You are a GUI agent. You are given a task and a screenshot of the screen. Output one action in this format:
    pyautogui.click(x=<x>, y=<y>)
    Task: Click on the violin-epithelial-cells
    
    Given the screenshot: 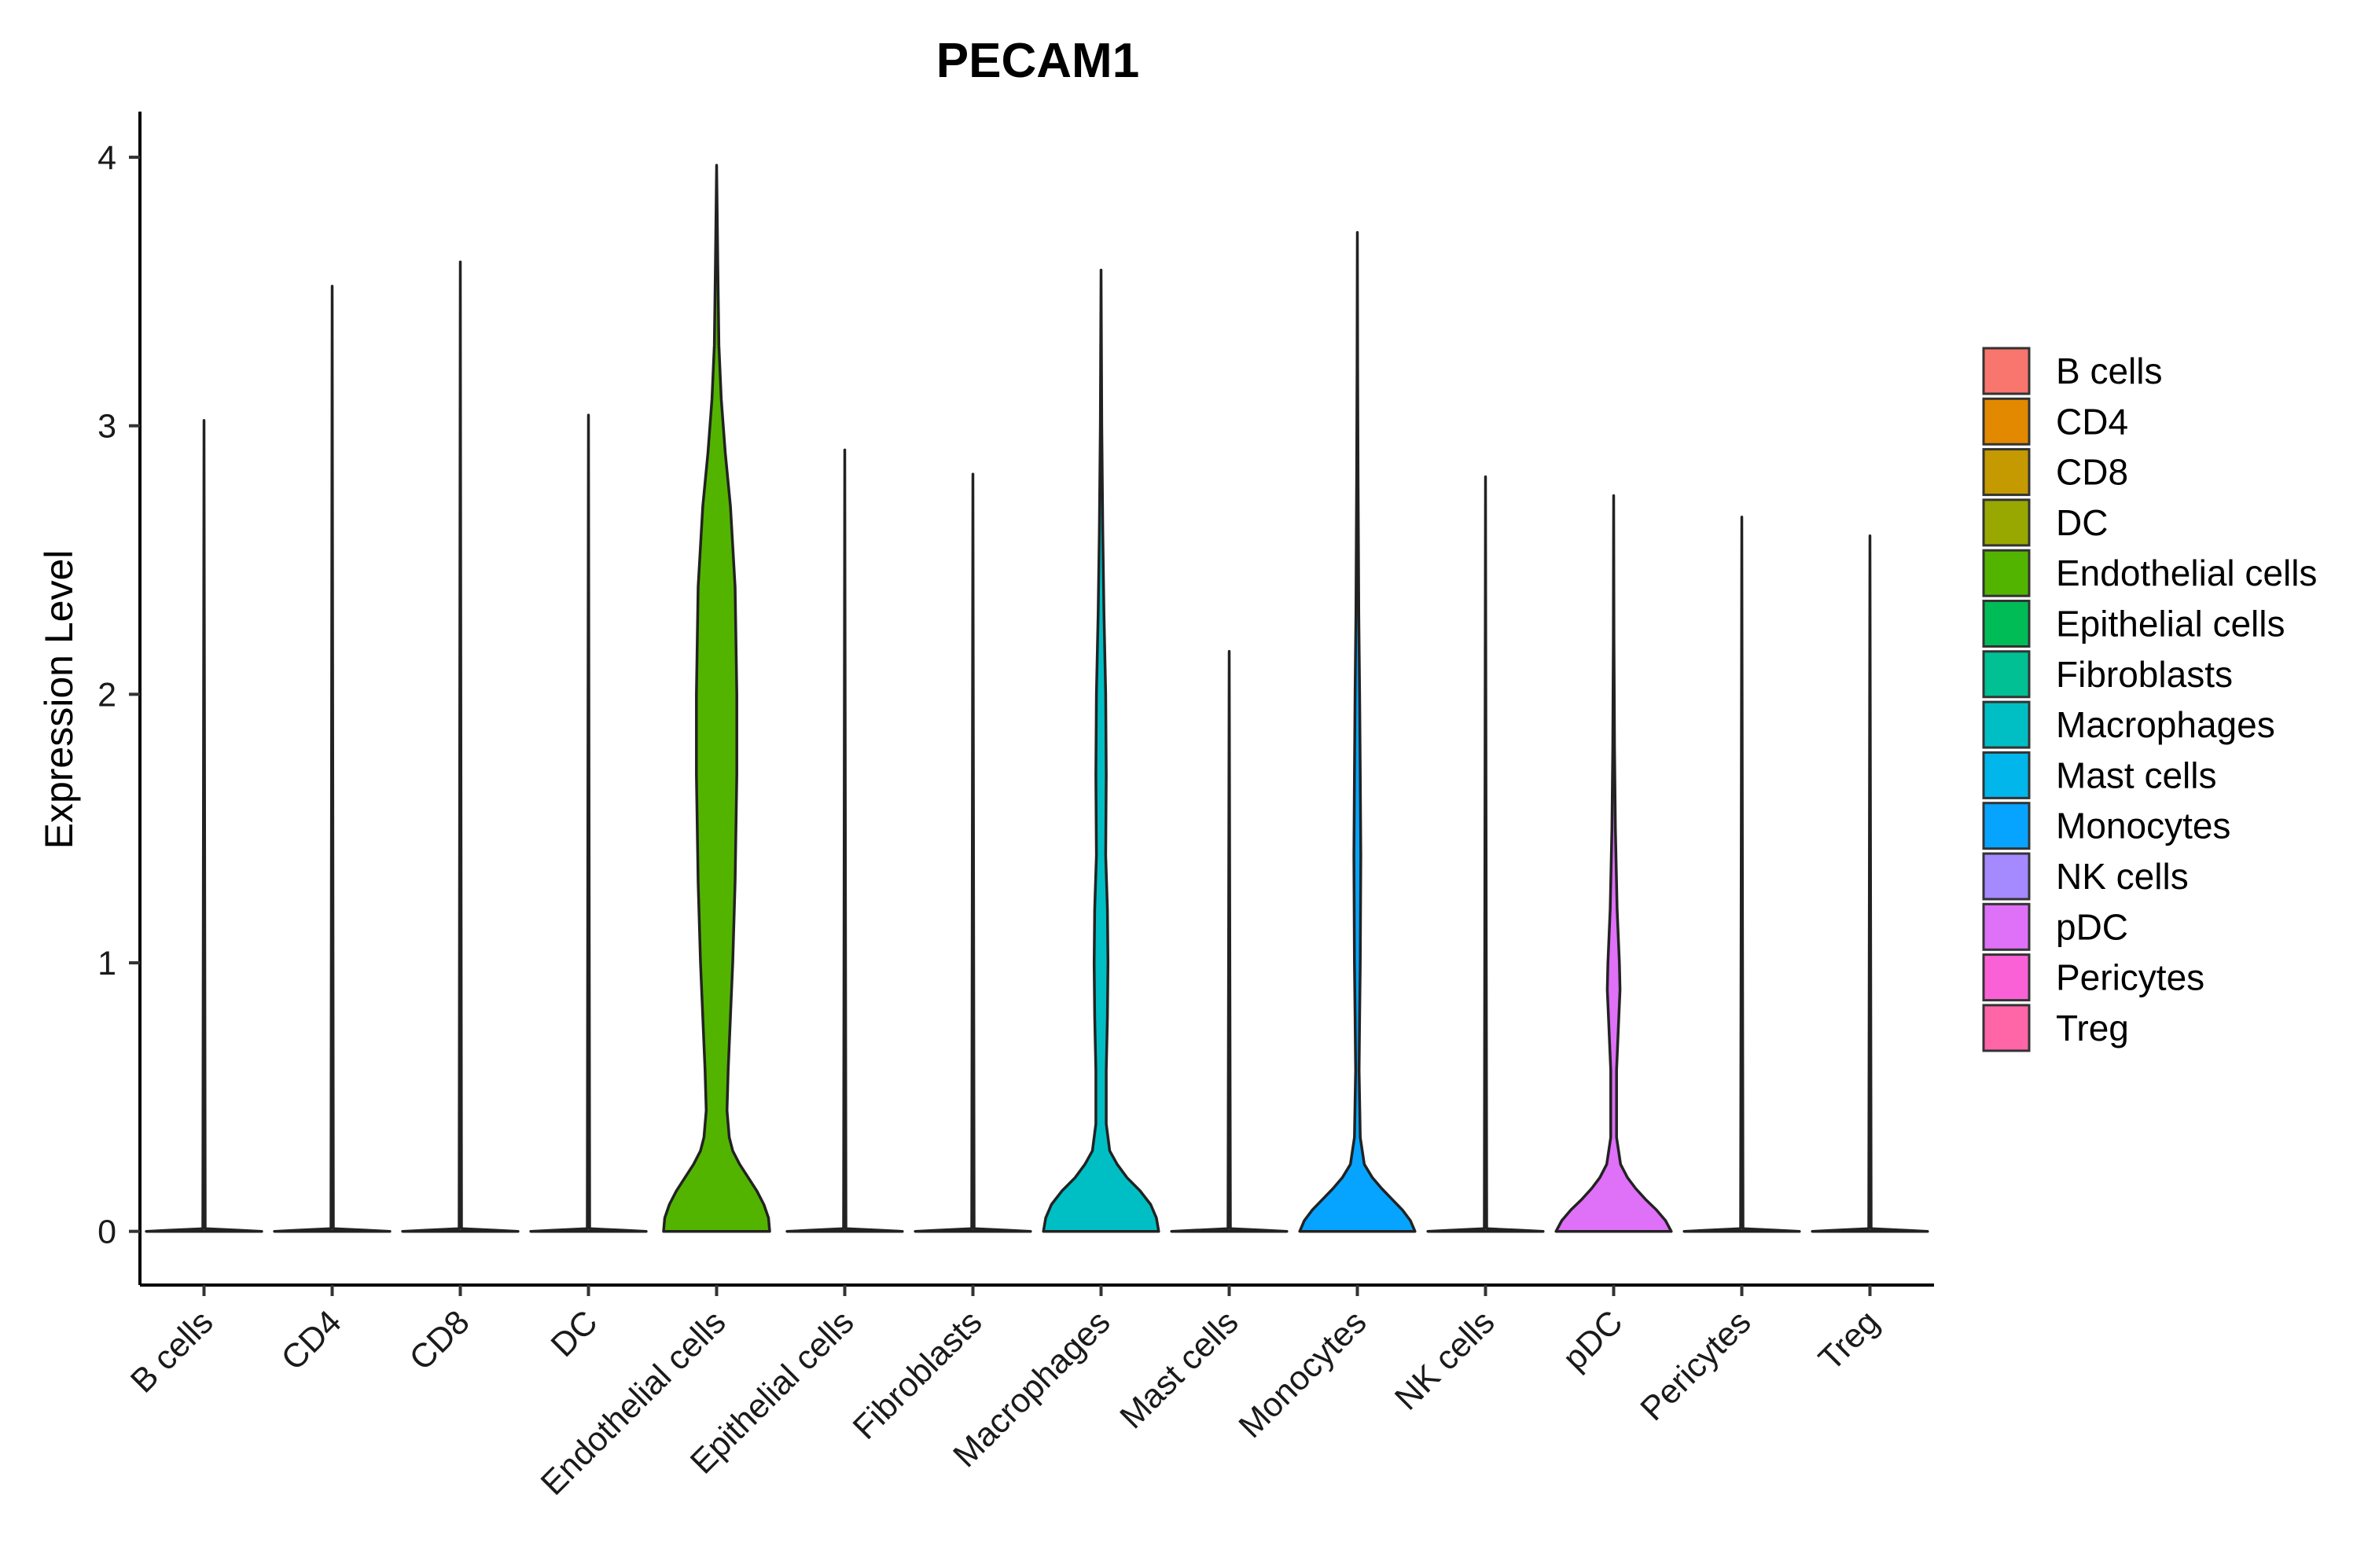 What is the action you would take?
    pyautogui.click(x=844, y=840)
    